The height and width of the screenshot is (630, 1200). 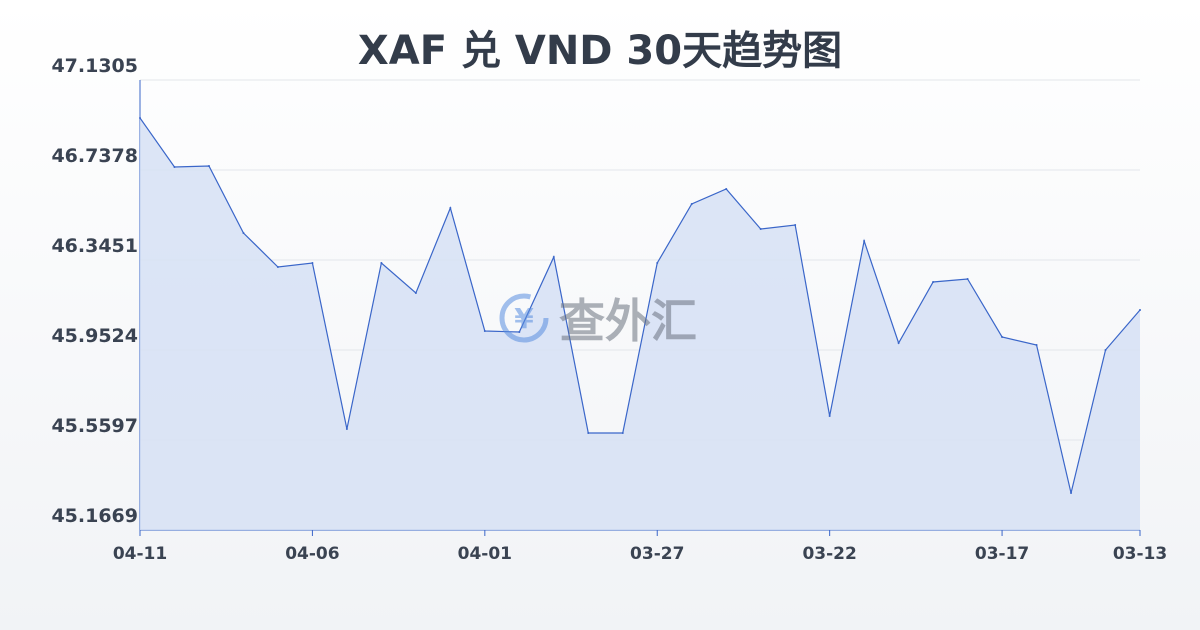 What do you see at coordinates (140, 554) in the screenshot?
I see `x-tick-label: 04-11` at bounding box center [140, 554].